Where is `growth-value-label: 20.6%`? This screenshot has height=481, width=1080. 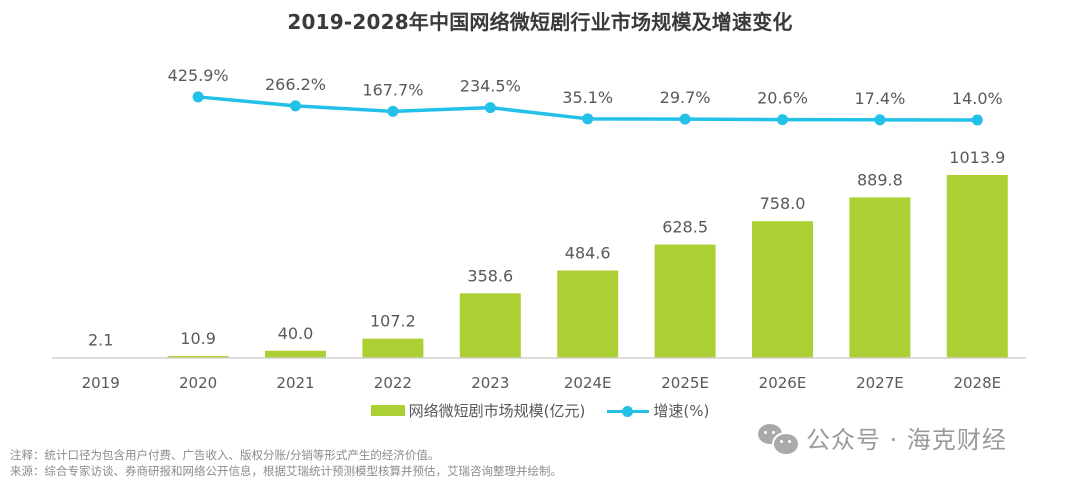 growth-value-label: 20.6% is located at coordinates (782, 98).